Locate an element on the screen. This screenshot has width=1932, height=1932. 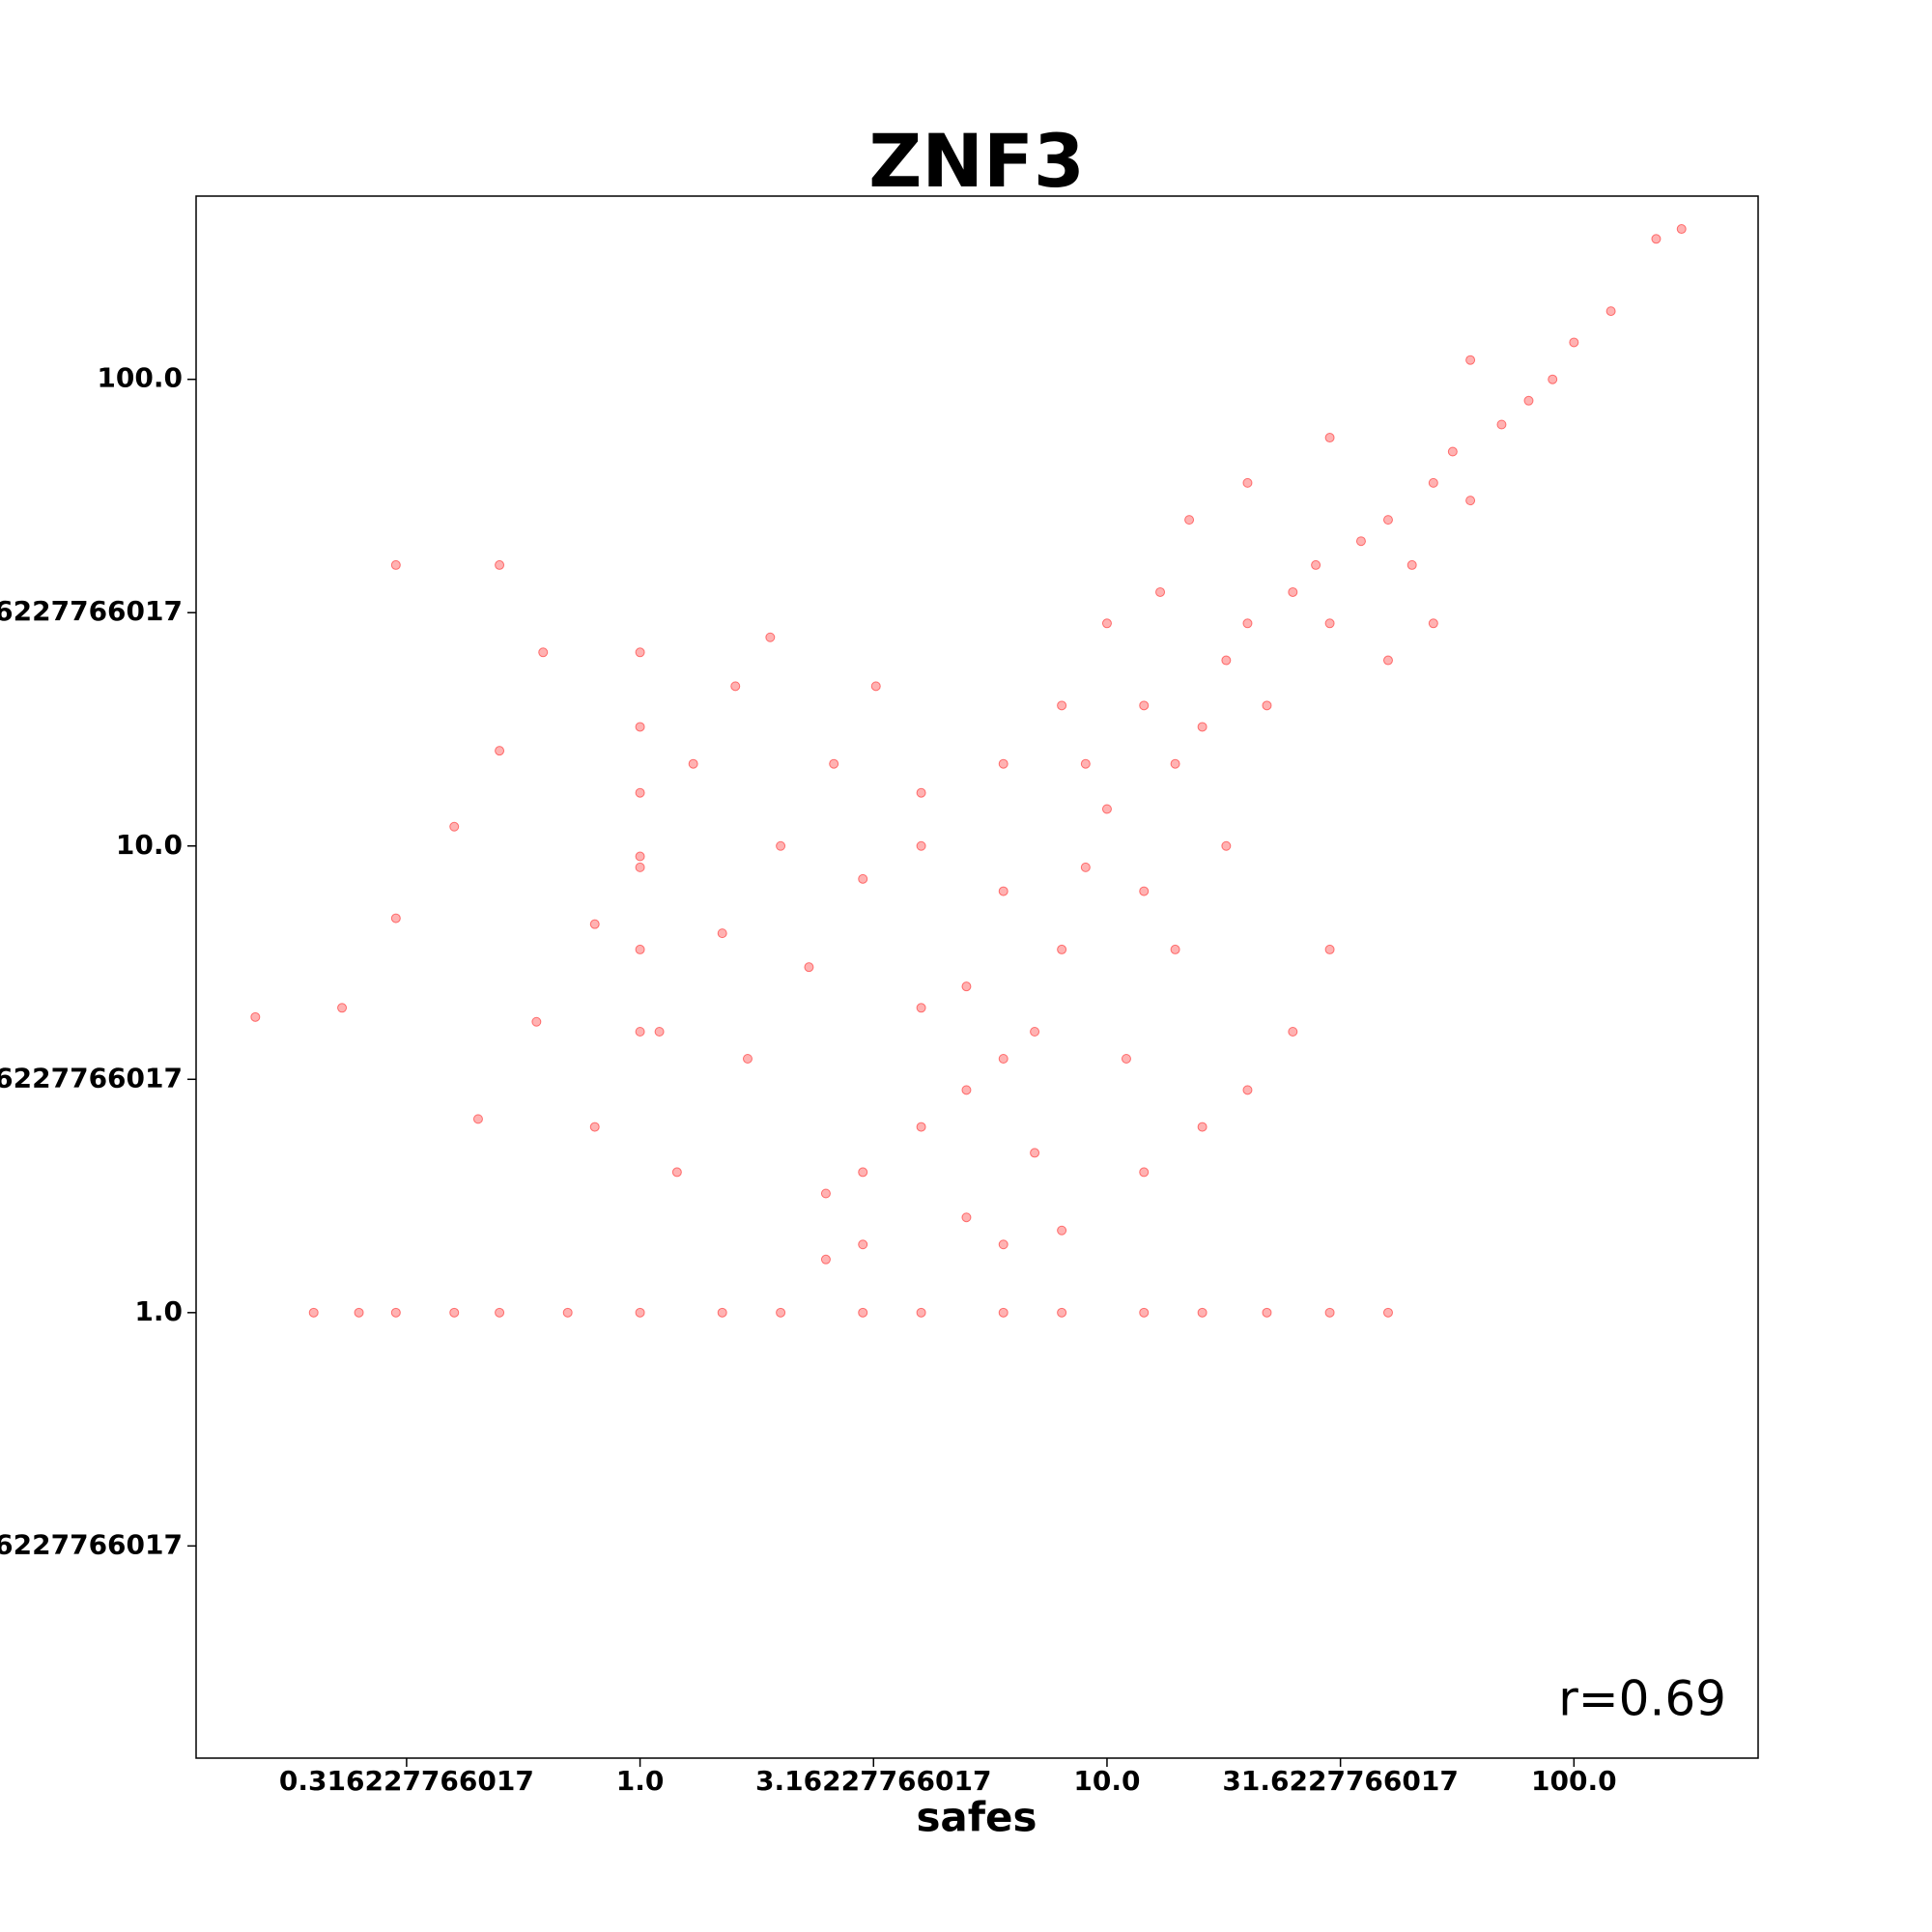
y-tick-label: 10.0 is located at coordinates (149, 845).